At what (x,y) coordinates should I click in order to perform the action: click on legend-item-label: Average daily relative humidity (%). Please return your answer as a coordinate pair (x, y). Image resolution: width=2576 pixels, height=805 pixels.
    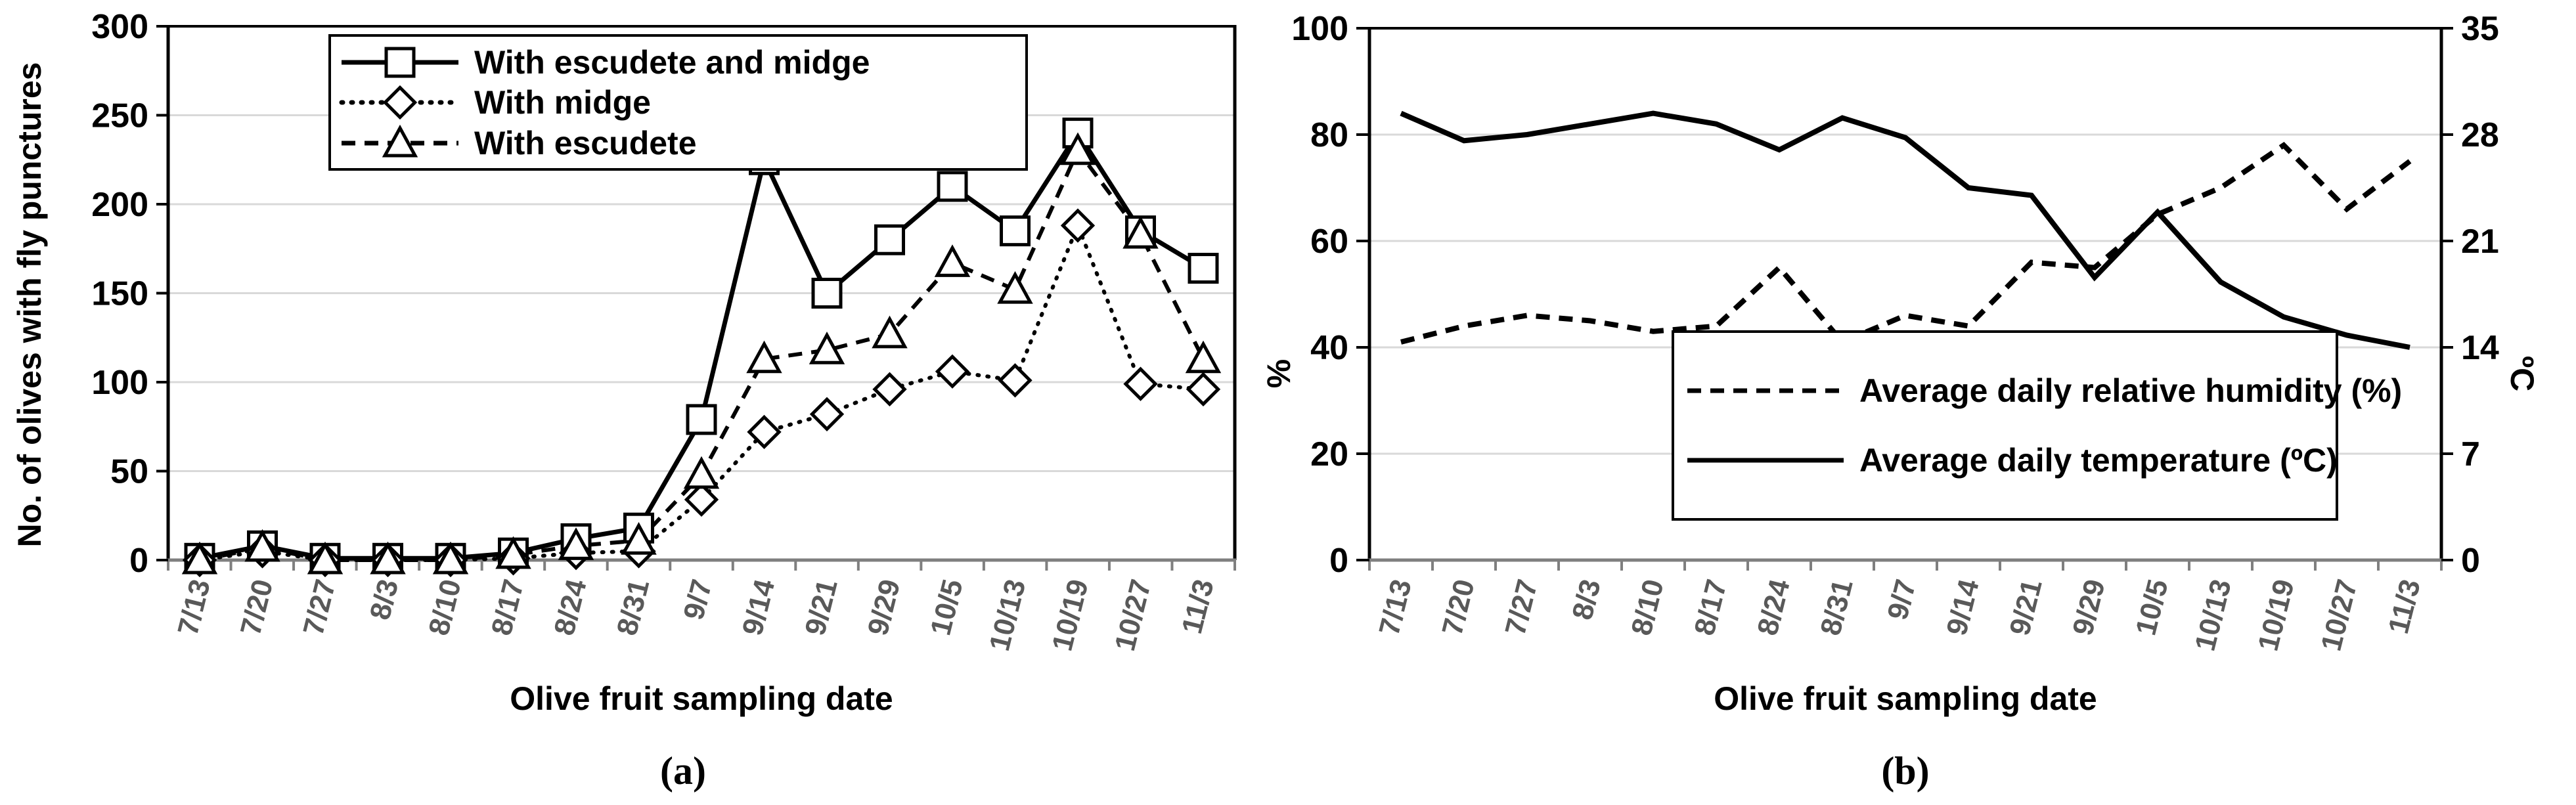
    Looking at the image, I should click on (2131, 390).